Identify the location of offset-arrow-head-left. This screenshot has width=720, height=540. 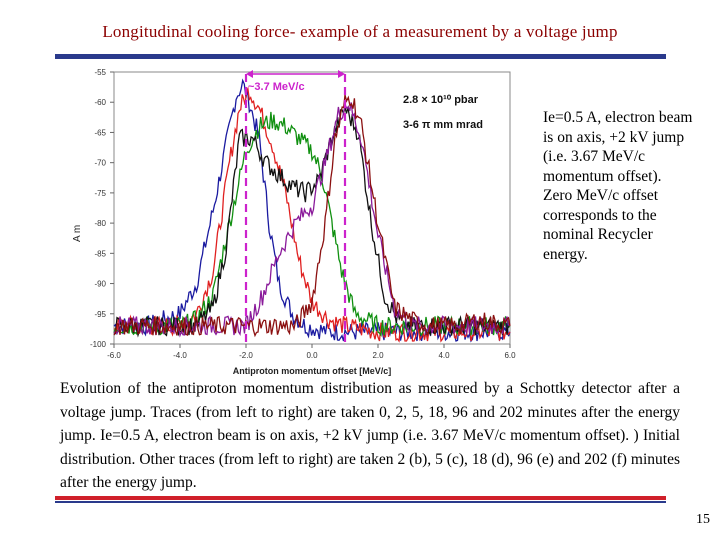
(249, 74).